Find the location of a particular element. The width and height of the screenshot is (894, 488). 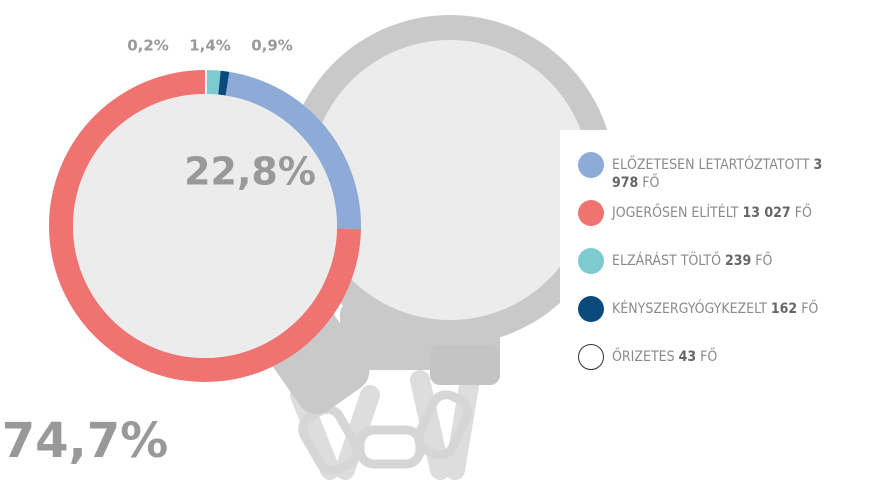

legend-text: KÉNYSZERGYÓGYKEZELT 162 FŐ is located at coordinates (753, 309).